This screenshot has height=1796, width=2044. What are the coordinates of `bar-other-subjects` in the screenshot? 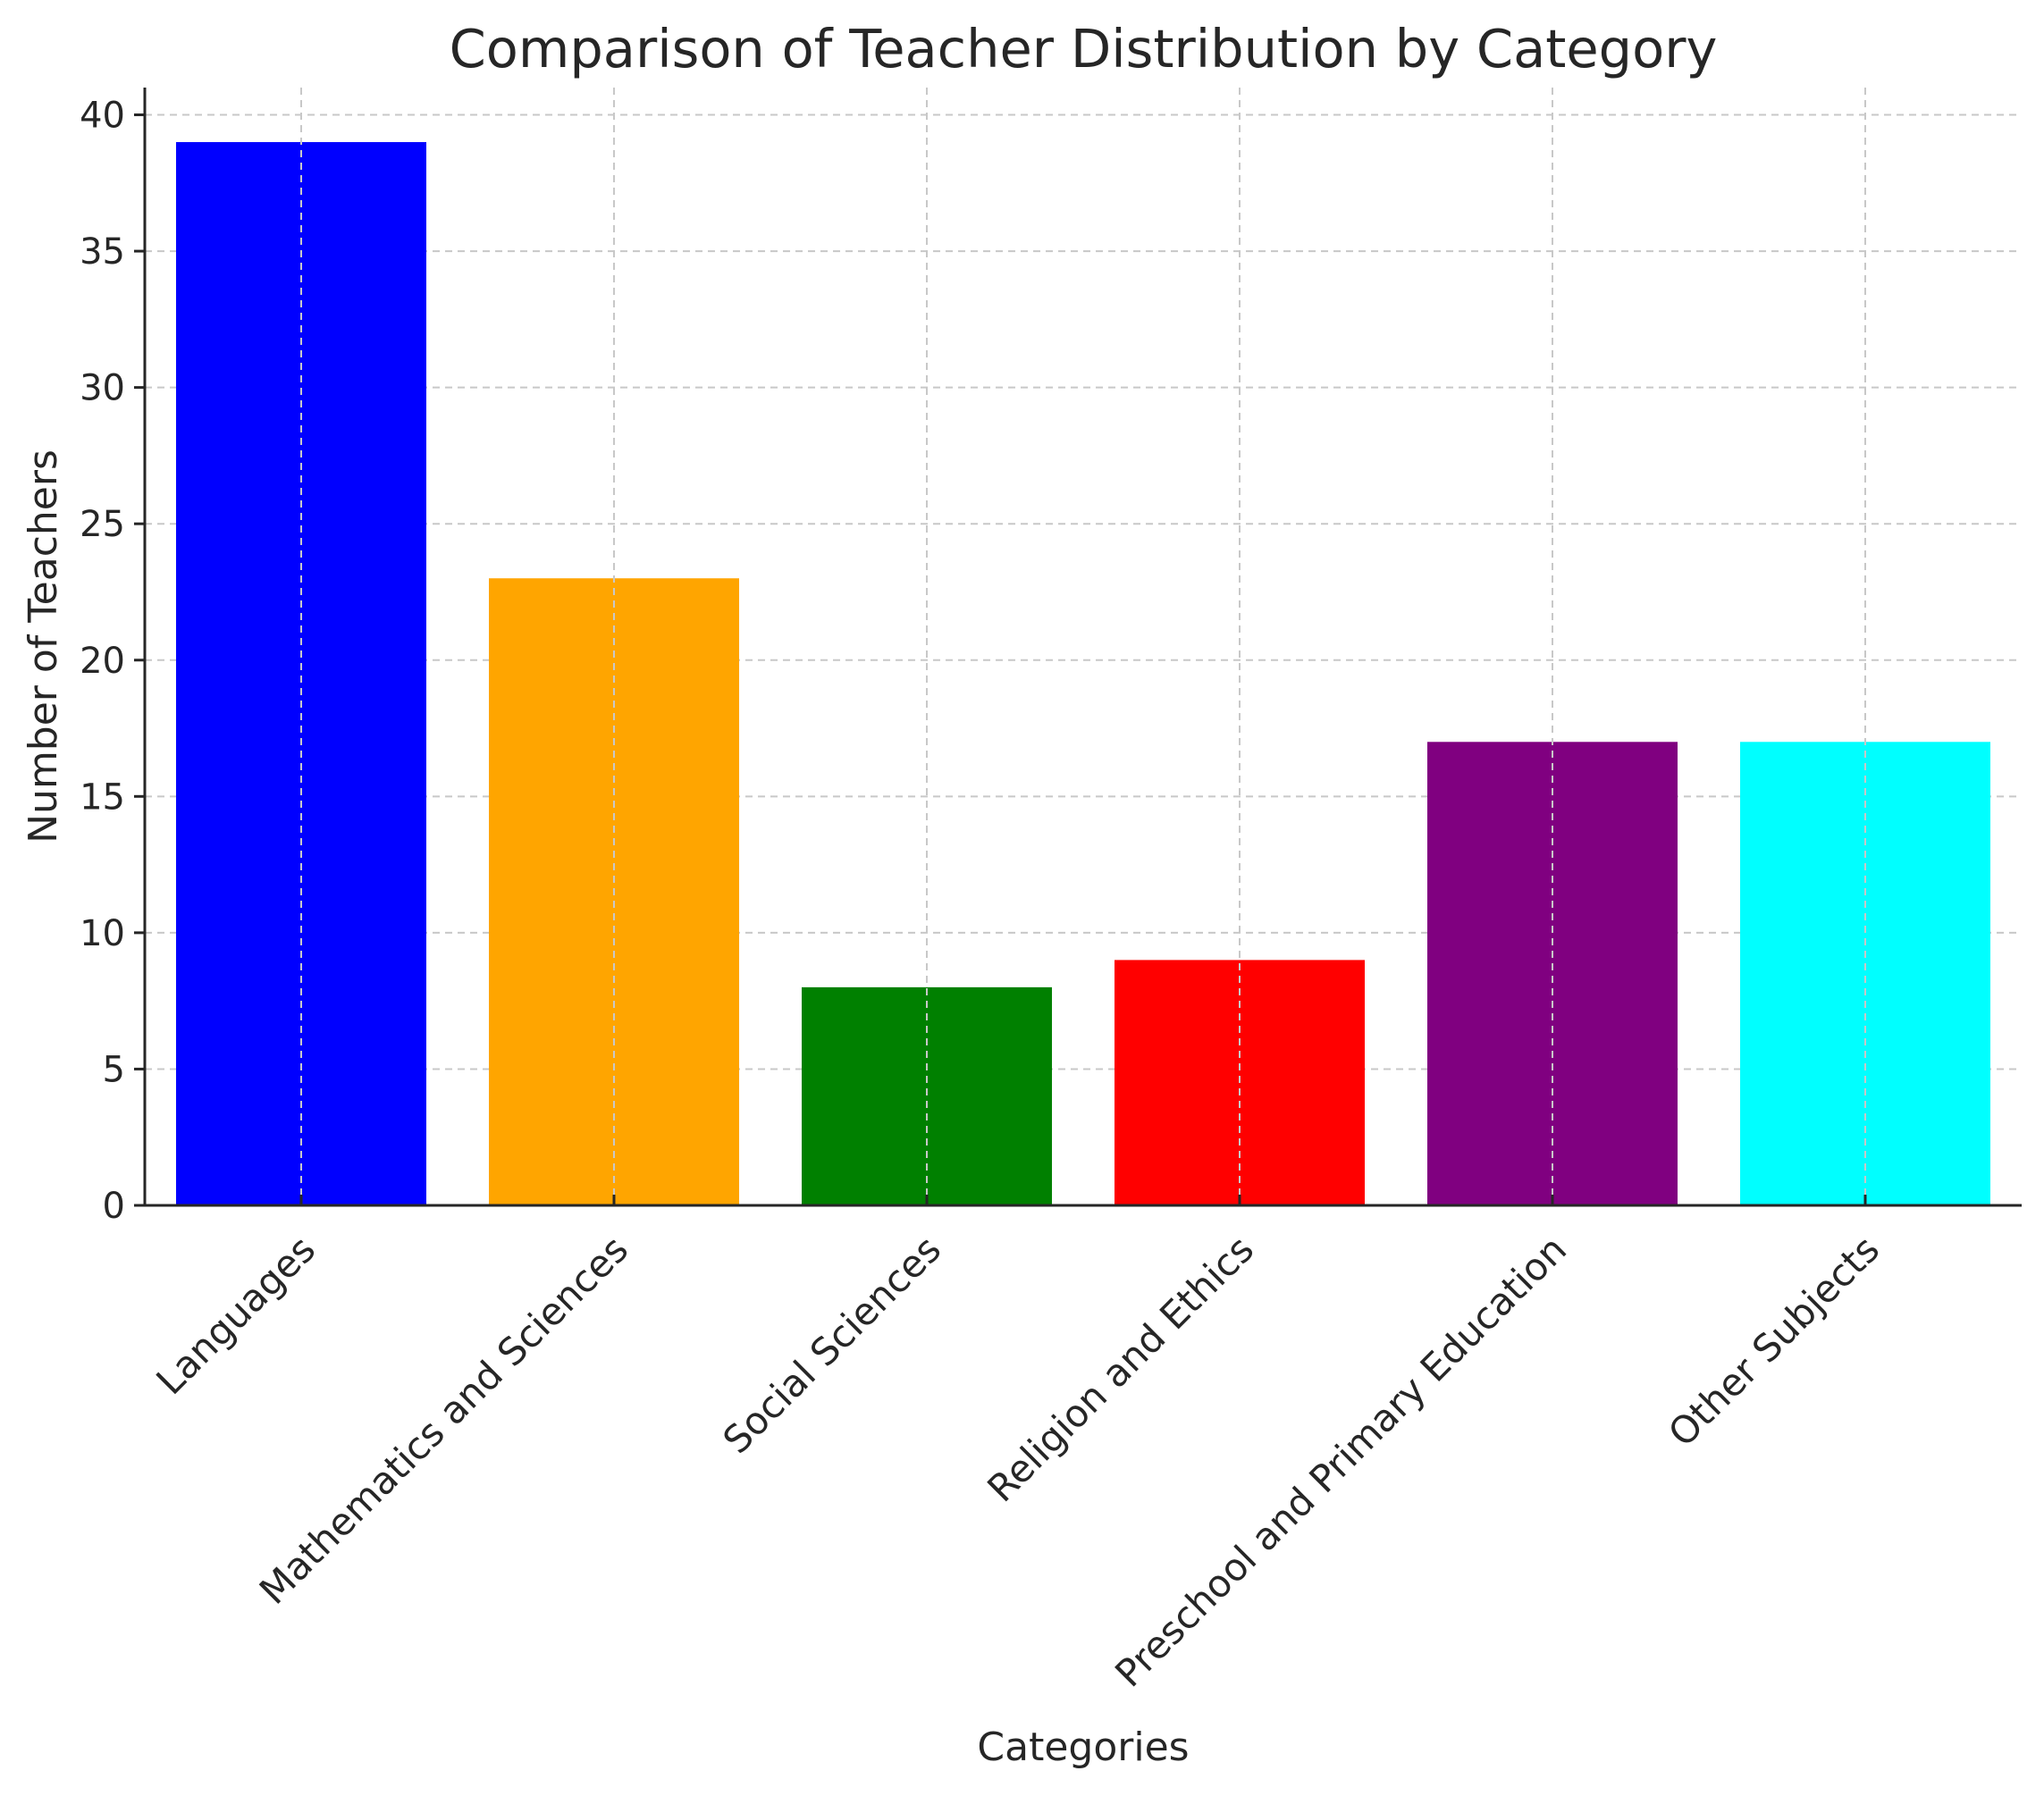 It's located at (1865, 973).